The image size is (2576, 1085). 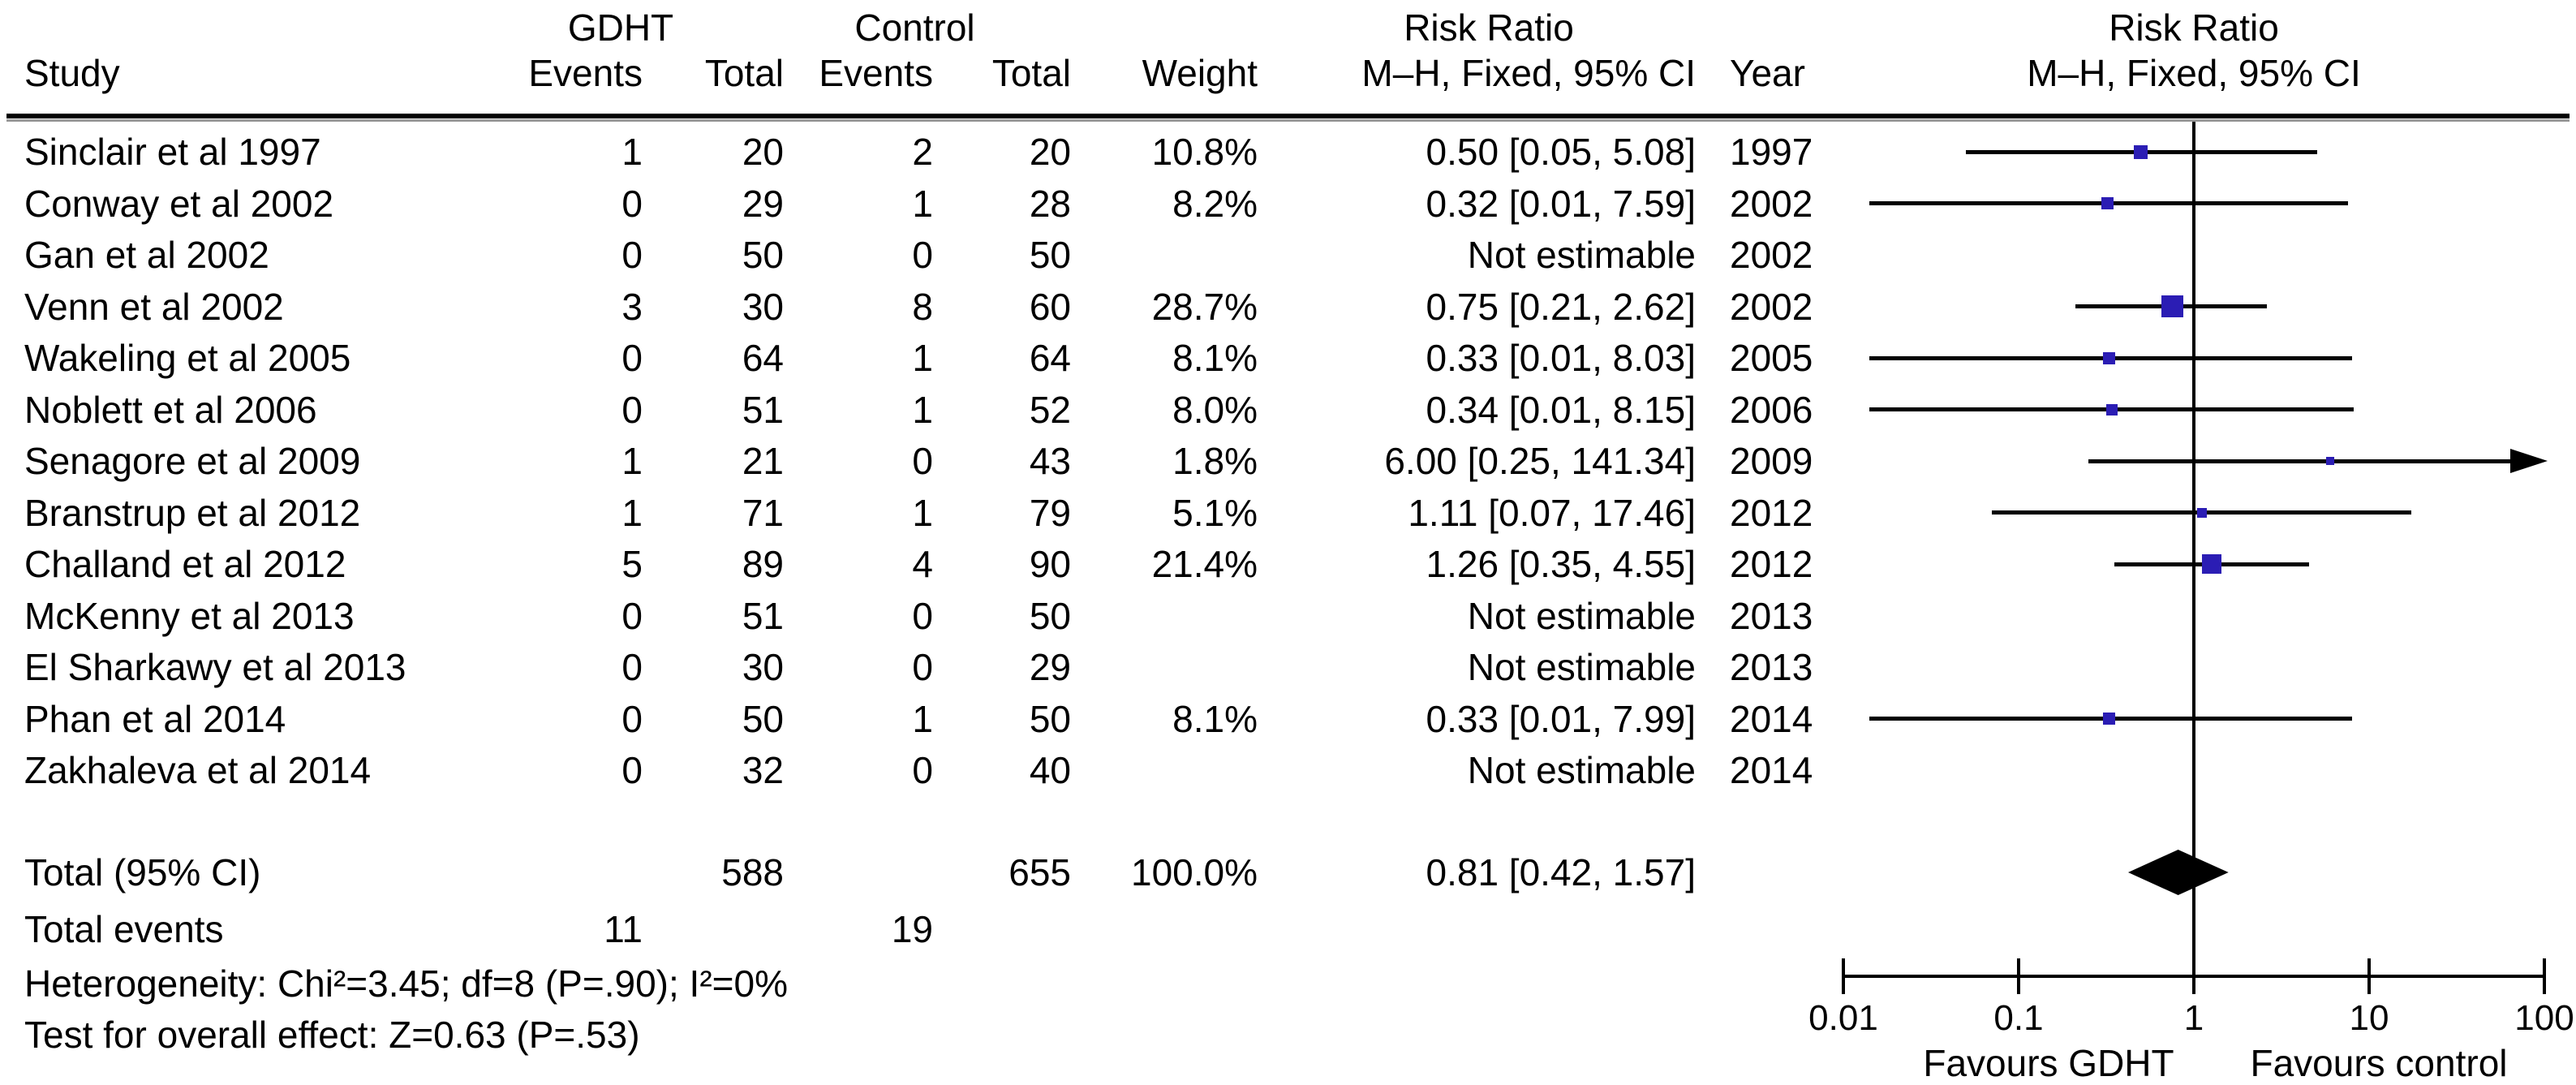 What do you see at coordinates (912, 929) in the screenshot?
I see `total-events-control: 19` at bounding box center [912, 929].